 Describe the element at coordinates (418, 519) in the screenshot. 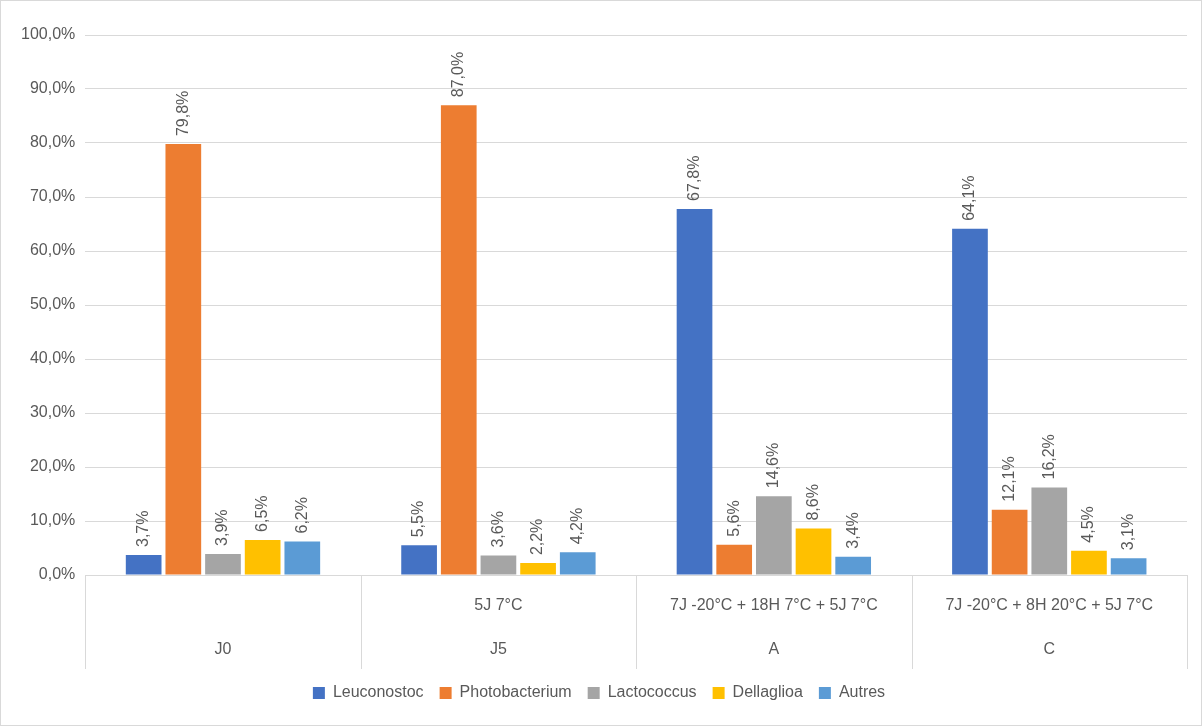

I see `data-label: 5,5%` at that location.